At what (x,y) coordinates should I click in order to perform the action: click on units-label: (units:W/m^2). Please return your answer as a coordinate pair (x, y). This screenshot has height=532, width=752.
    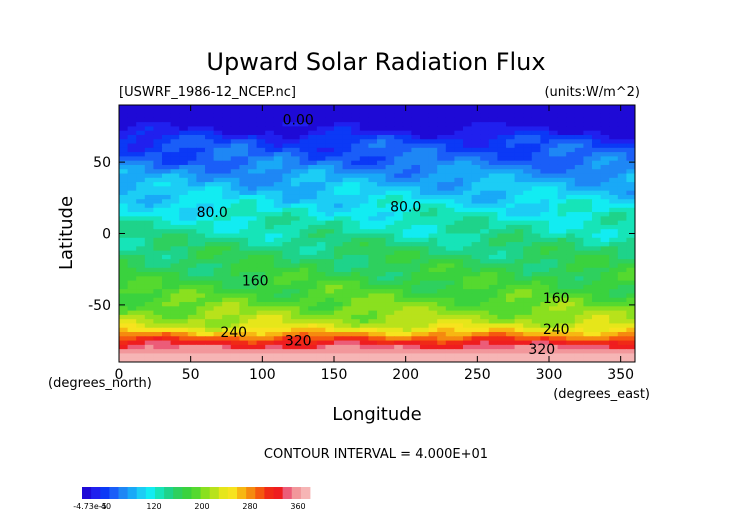
    Looking at the image, I should click on (592, 92).